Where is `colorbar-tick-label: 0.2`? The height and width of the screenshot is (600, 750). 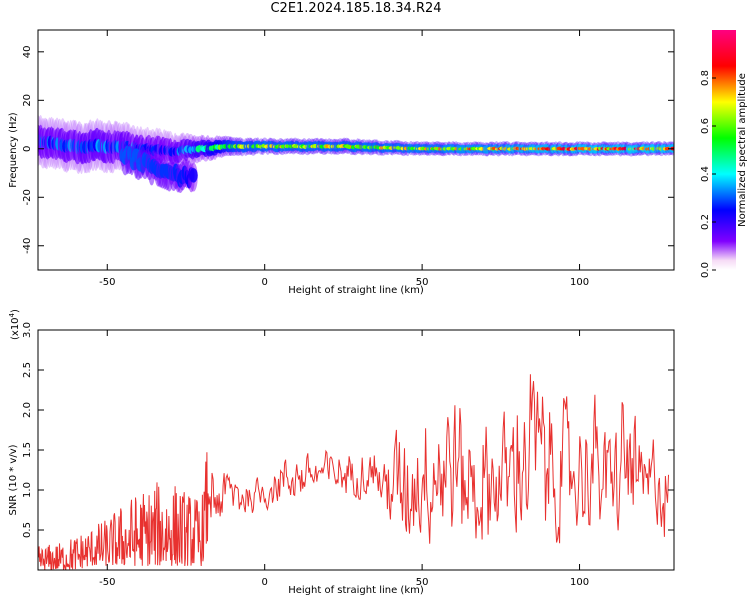
colorbar-tick-label: 0.2 is located at coordinates (705, 222).